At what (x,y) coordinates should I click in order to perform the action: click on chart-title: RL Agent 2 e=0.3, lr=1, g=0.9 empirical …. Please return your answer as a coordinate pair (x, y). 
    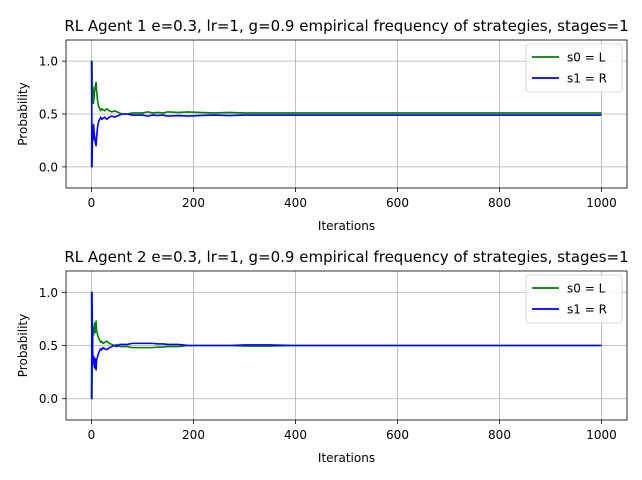
    Looking at the image, I should click on (346, 257).